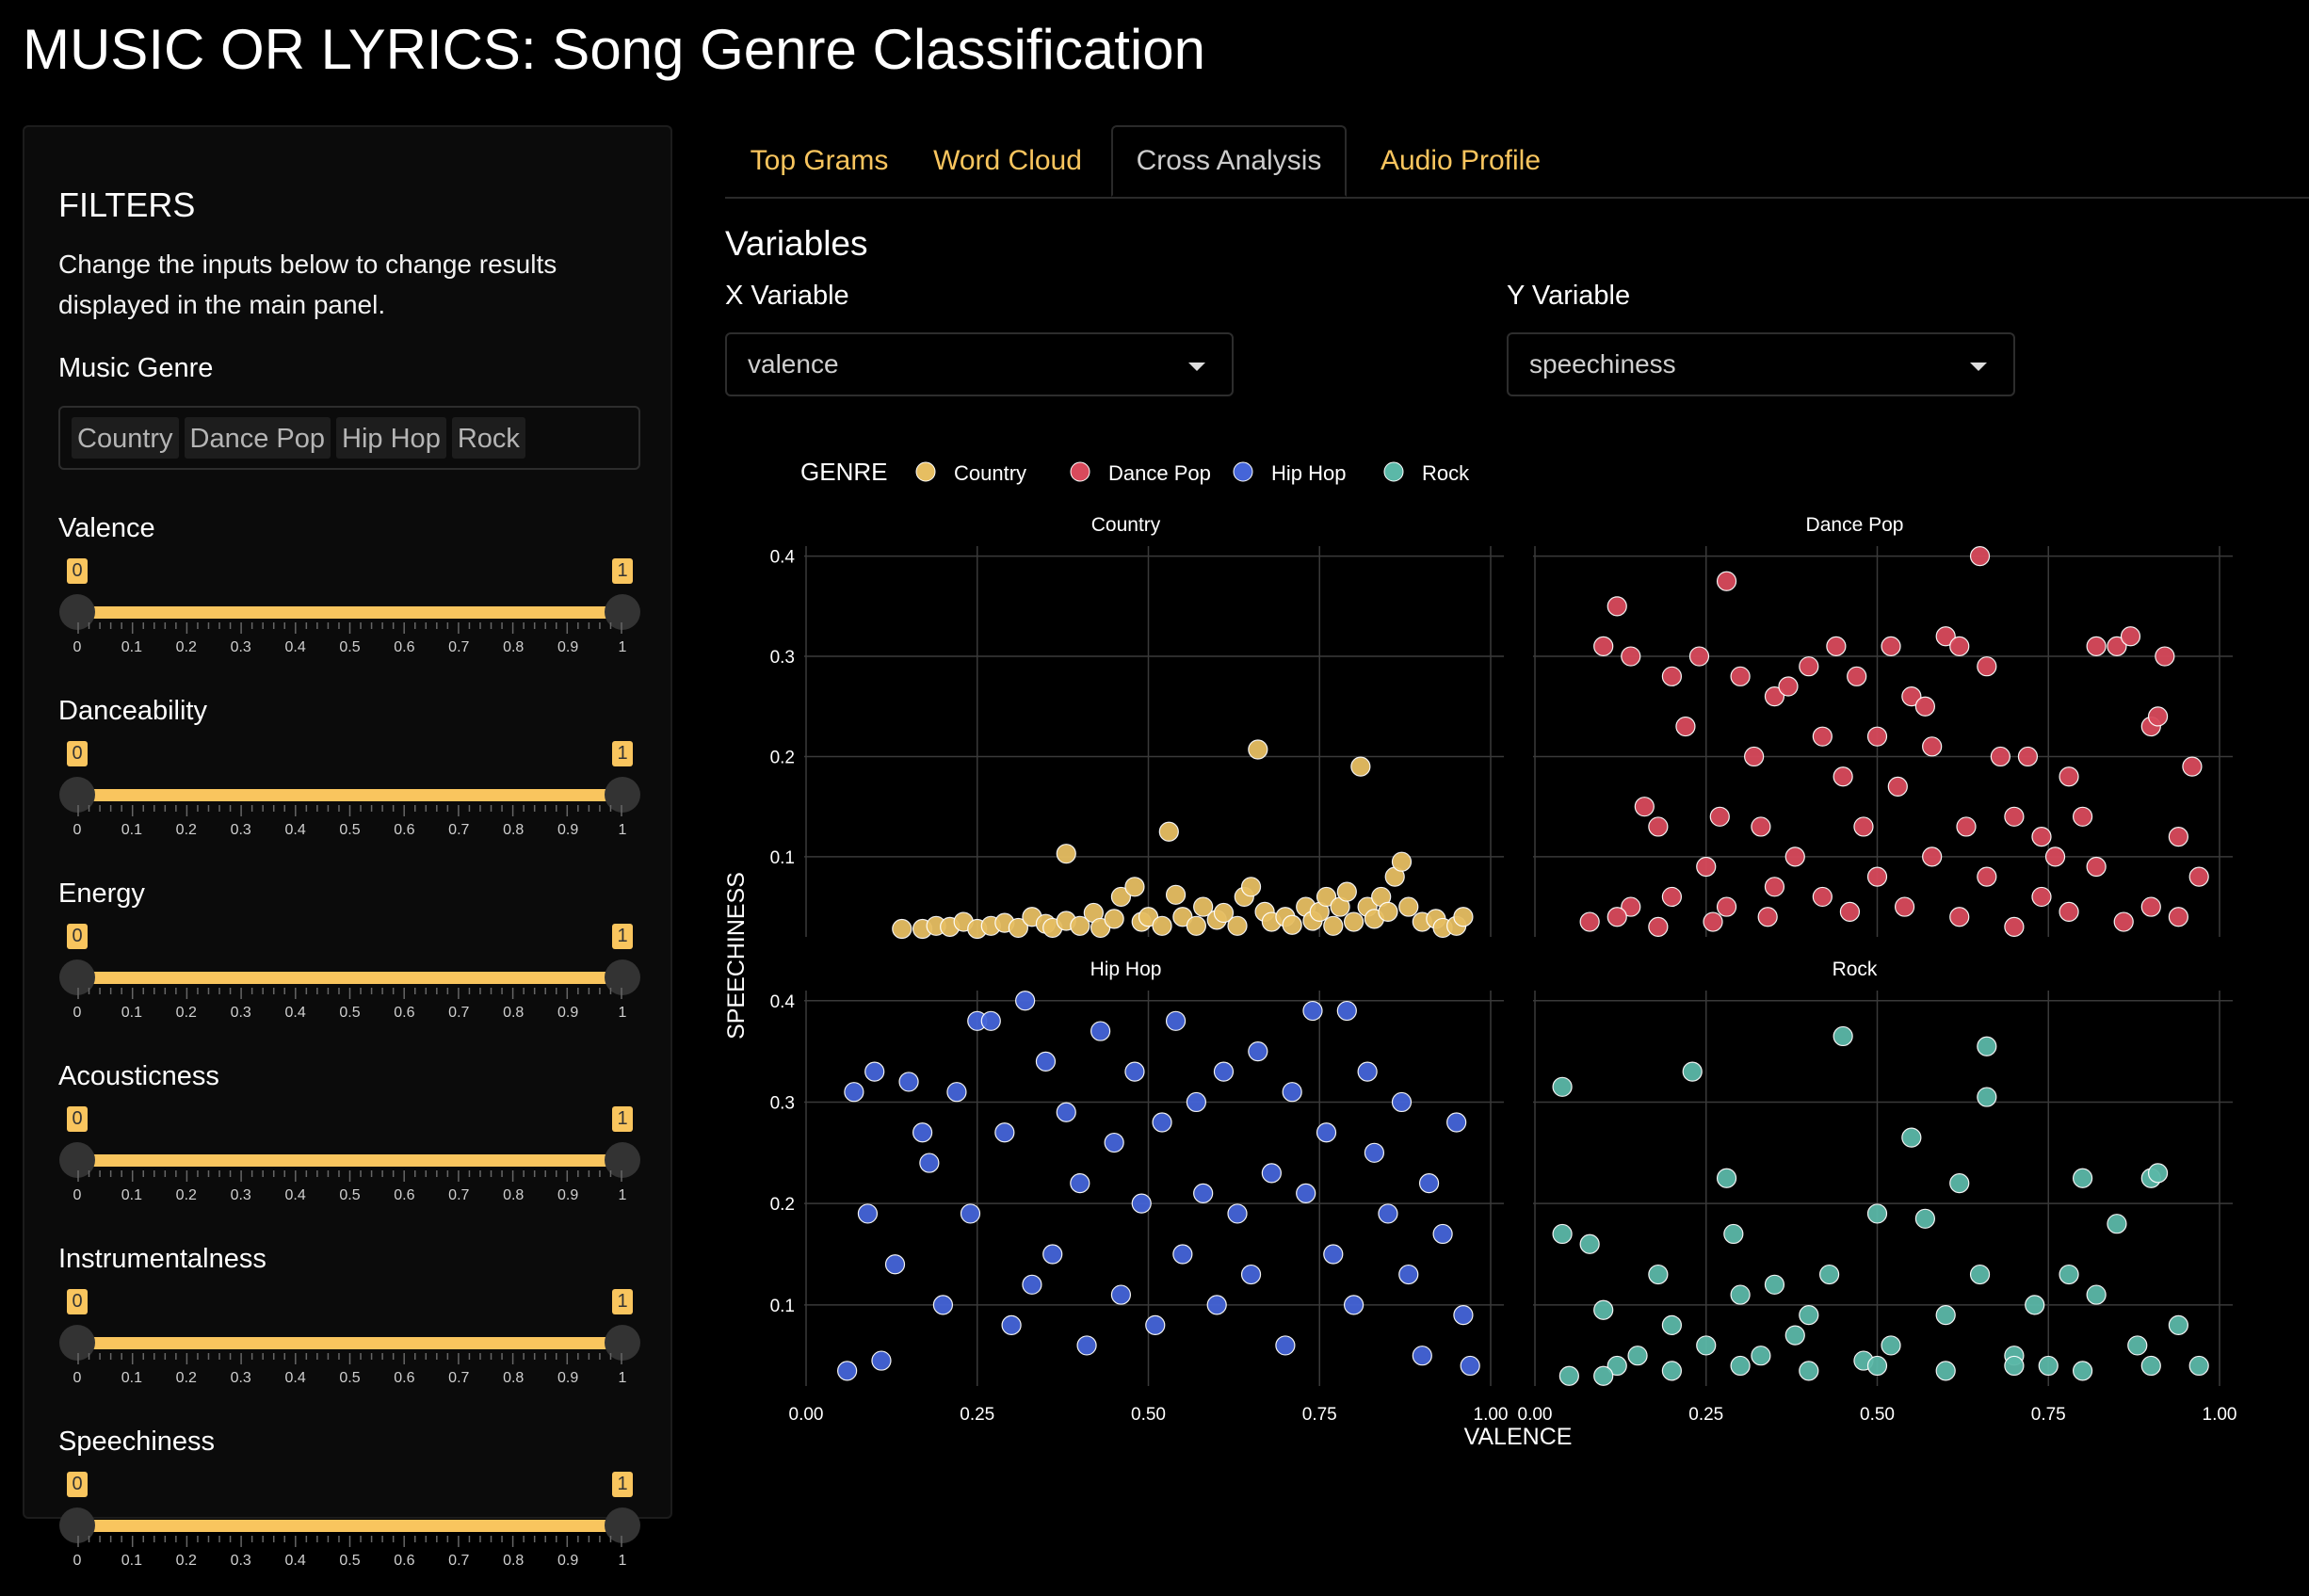  Describe the element at coordinates (1602, 364) in the screenshot. I see `y-variable-value: speechiness` at that location.